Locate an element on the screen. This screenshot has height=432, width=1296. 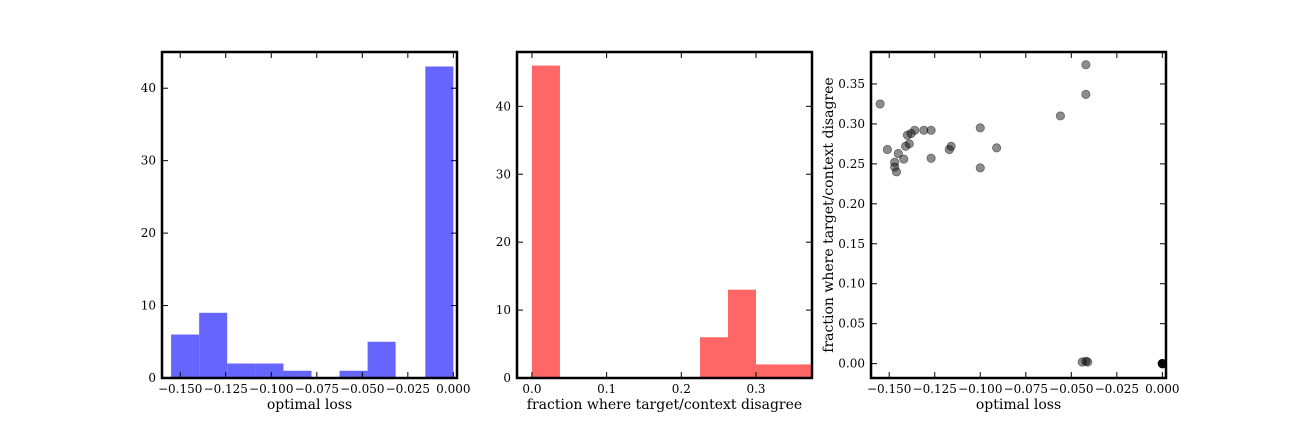
x-axis-label: fraction where target/context disagree is located at coordinates (664, 405).